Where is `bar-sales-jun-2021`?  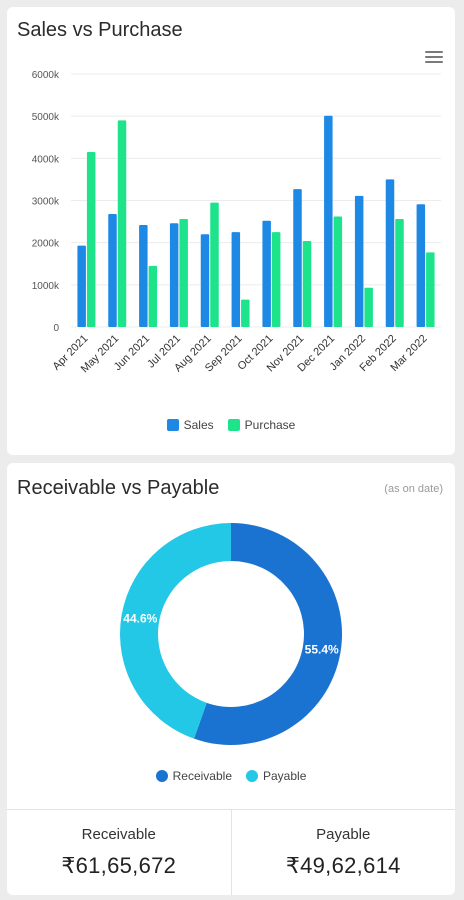 bar-sales-jun-2021 is located at coordinates (143, 275).